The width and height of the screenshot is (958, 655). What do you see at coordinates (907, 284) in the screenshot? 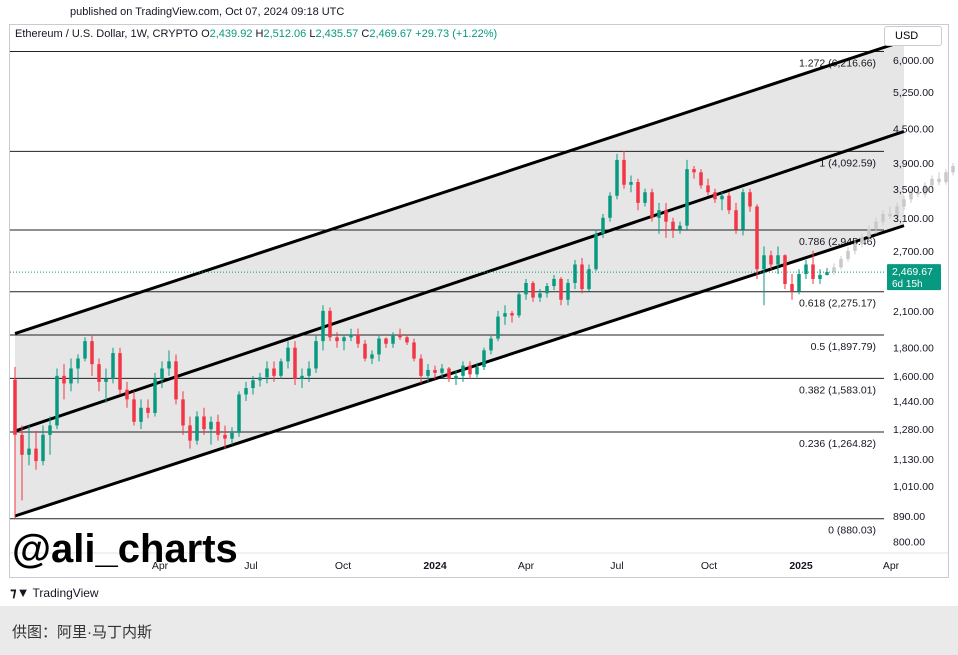
I see `bar-countdown: 6d 15h` at bounding box center [907, 284].